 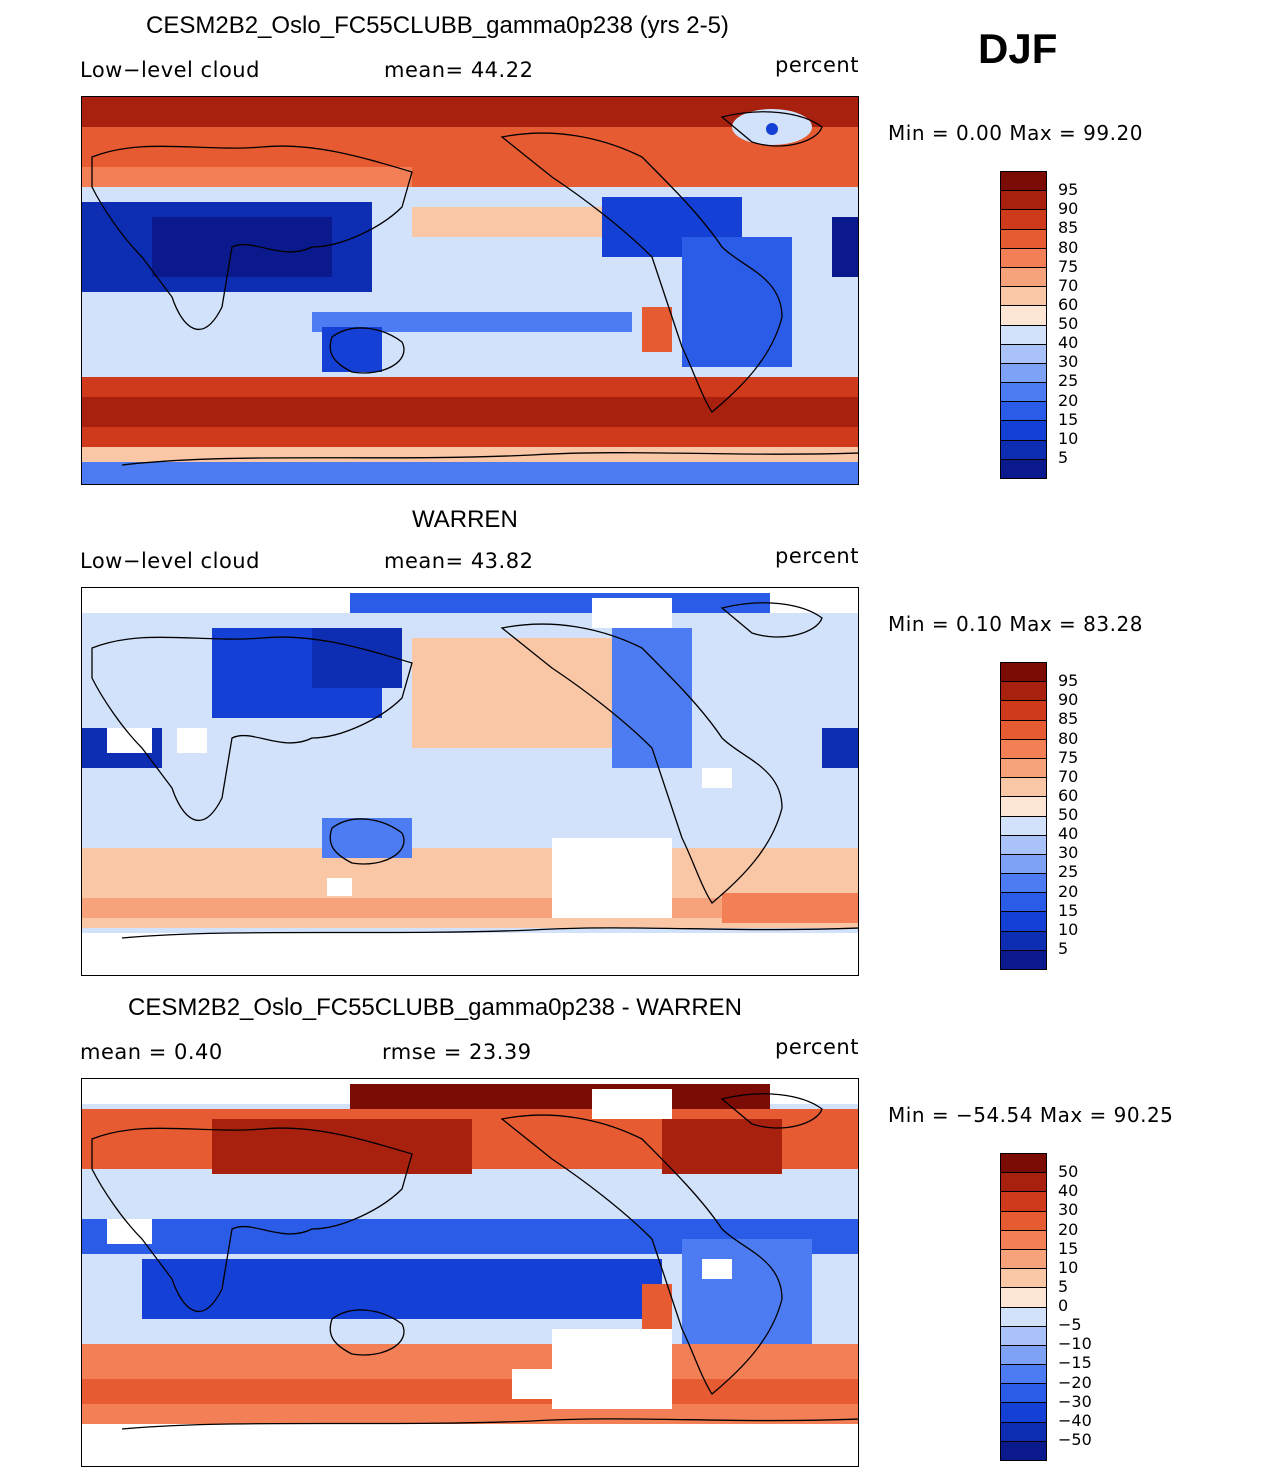 I want to click on colorbar-tick-label: −15, so click(x=1075, y=1363).